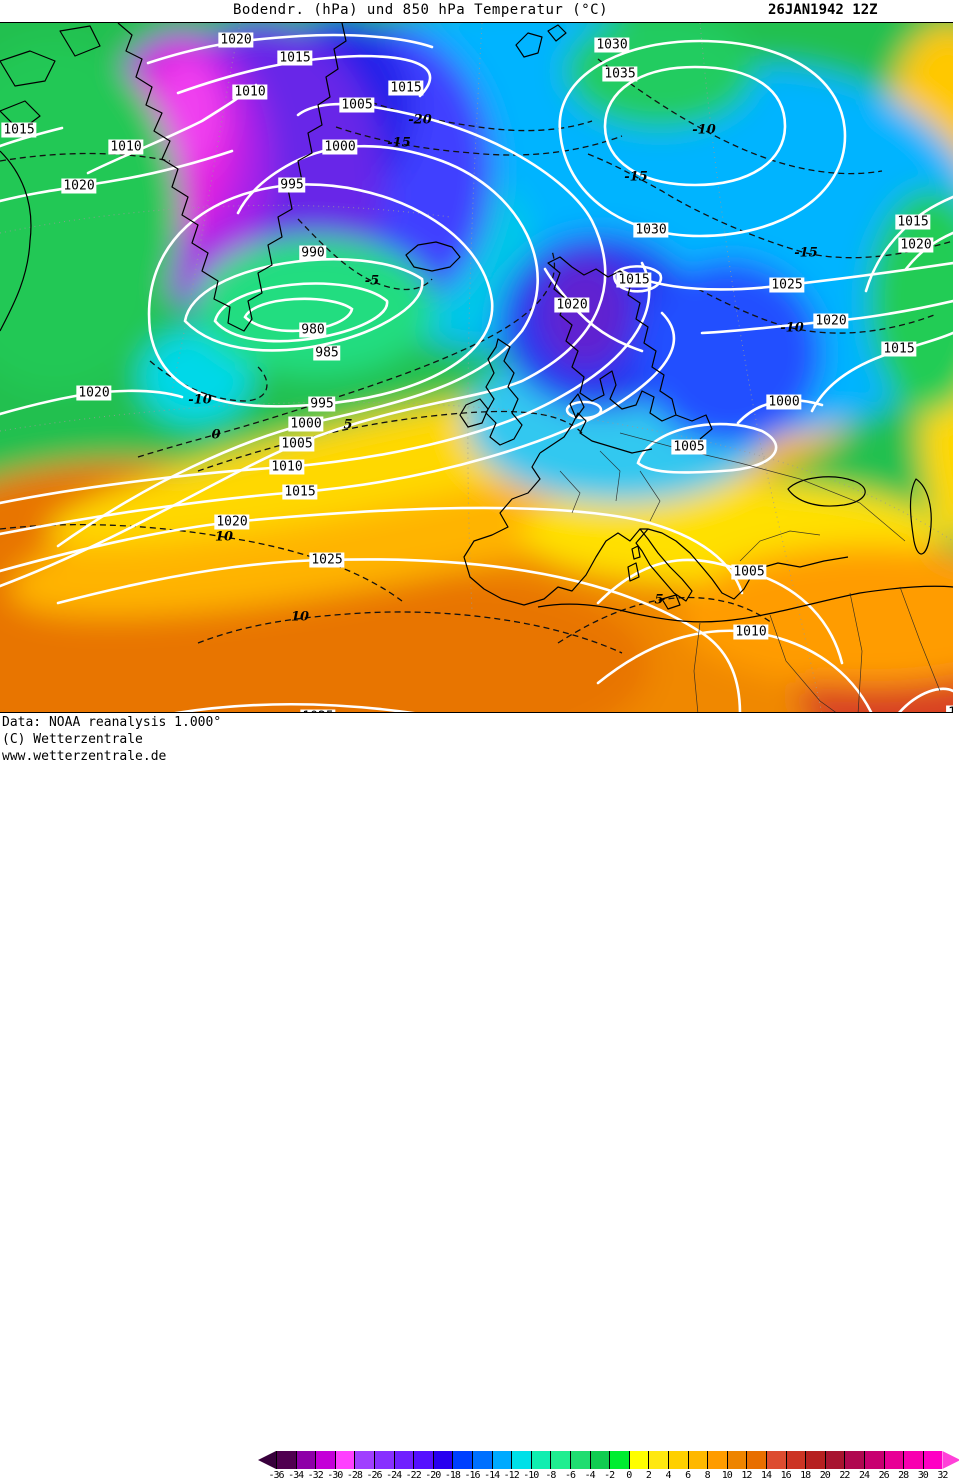  What do you see at coordinates (327, 353) in the screenshot?
I see `pressure-label: 985` at bounding box center [327, 353].